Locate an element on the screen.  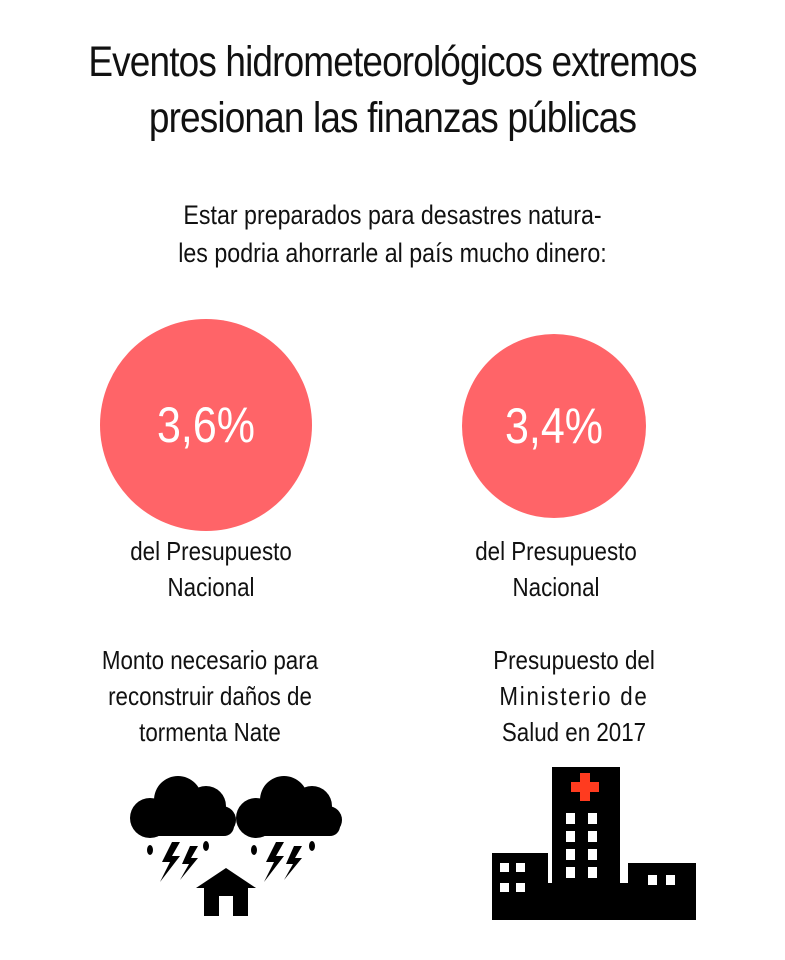
stat-circle-nate: 3,6% is located at coordinates (206, 425).